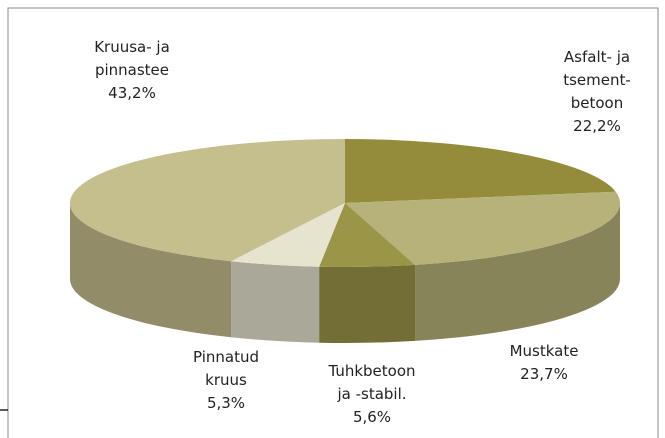 The image size is (665, 438). Describe the element at coordinates (544, 374) in the screenshot. I see `value-label: 23,7%` at that location.